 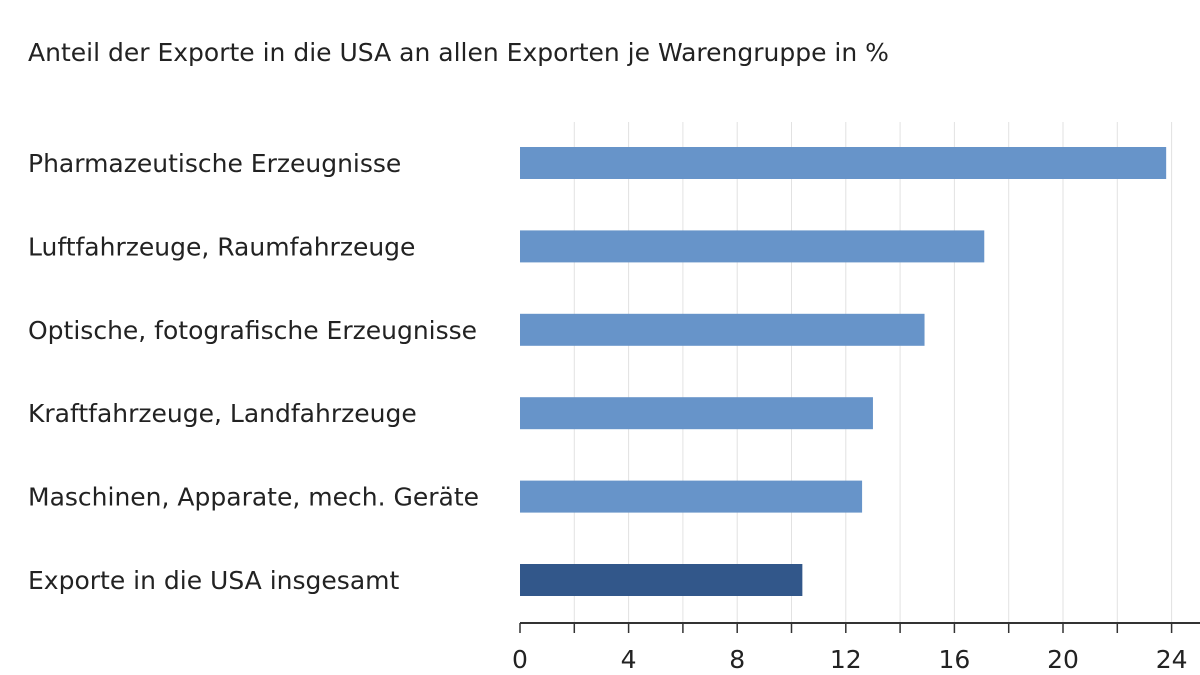 I want to click on category-label: Luftfahrzeuge, Raumfahrzeuge, so click(x=221, y=246).